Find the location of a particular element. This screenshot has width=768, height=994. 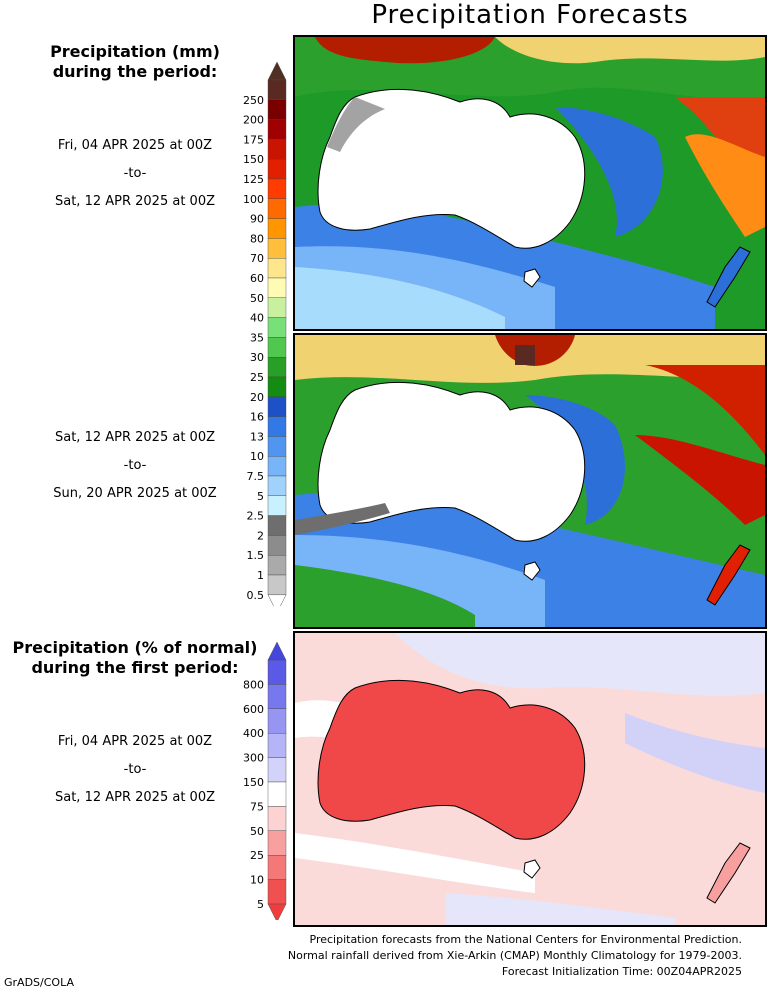

period-2-to: Sun, 20 APR 2025 at 00Z is located at coordinates (135, 493).